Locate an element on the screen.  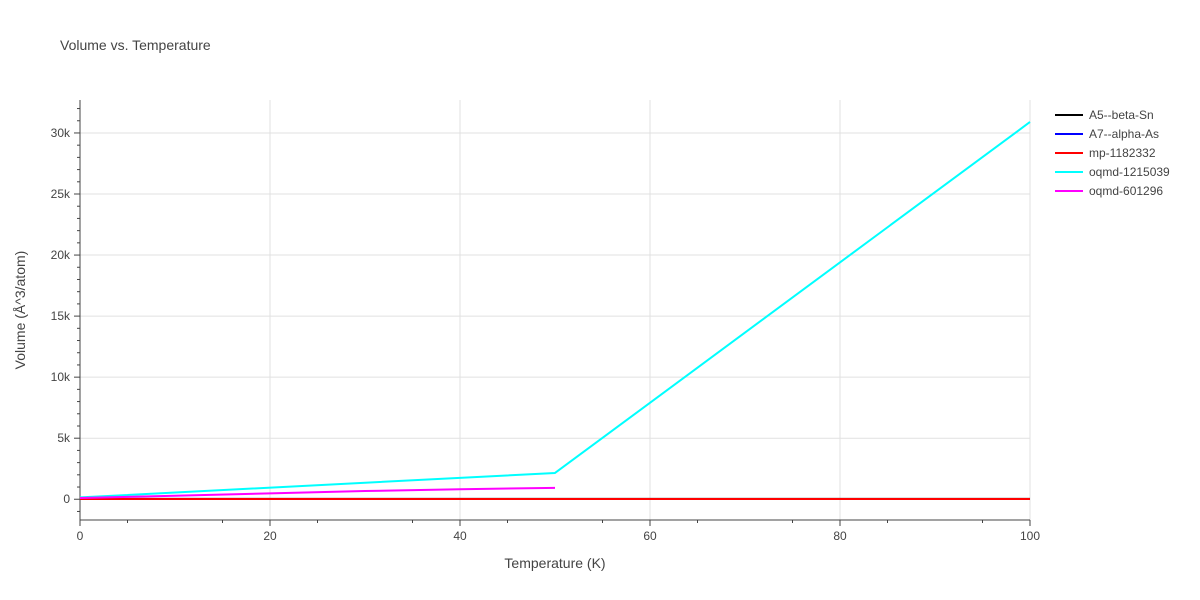
y-tick-label: 20k is located at coordinates (61, 255).